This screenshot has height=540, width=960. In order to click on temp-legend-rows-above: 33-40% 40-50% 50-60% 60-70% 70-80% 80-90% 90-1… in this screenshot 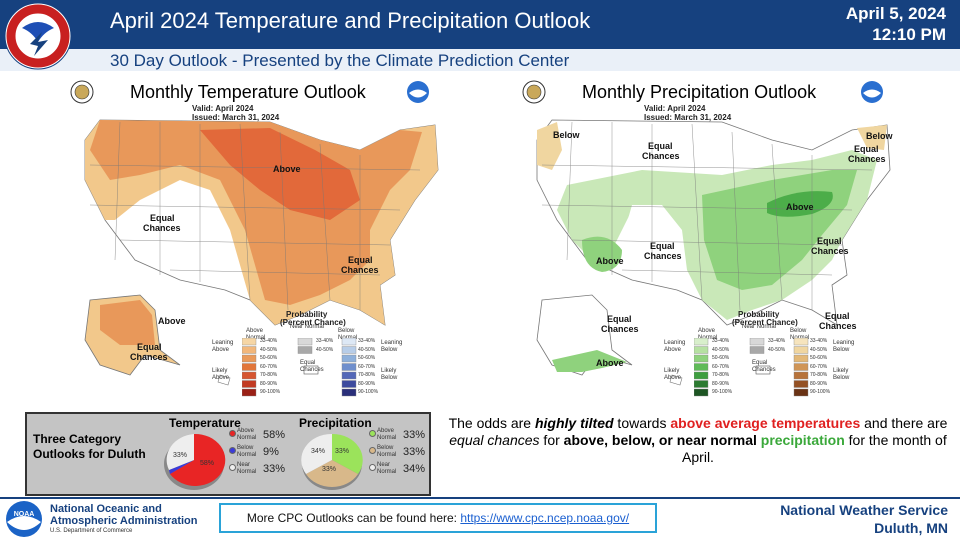, I will do `click(270, 368)`.